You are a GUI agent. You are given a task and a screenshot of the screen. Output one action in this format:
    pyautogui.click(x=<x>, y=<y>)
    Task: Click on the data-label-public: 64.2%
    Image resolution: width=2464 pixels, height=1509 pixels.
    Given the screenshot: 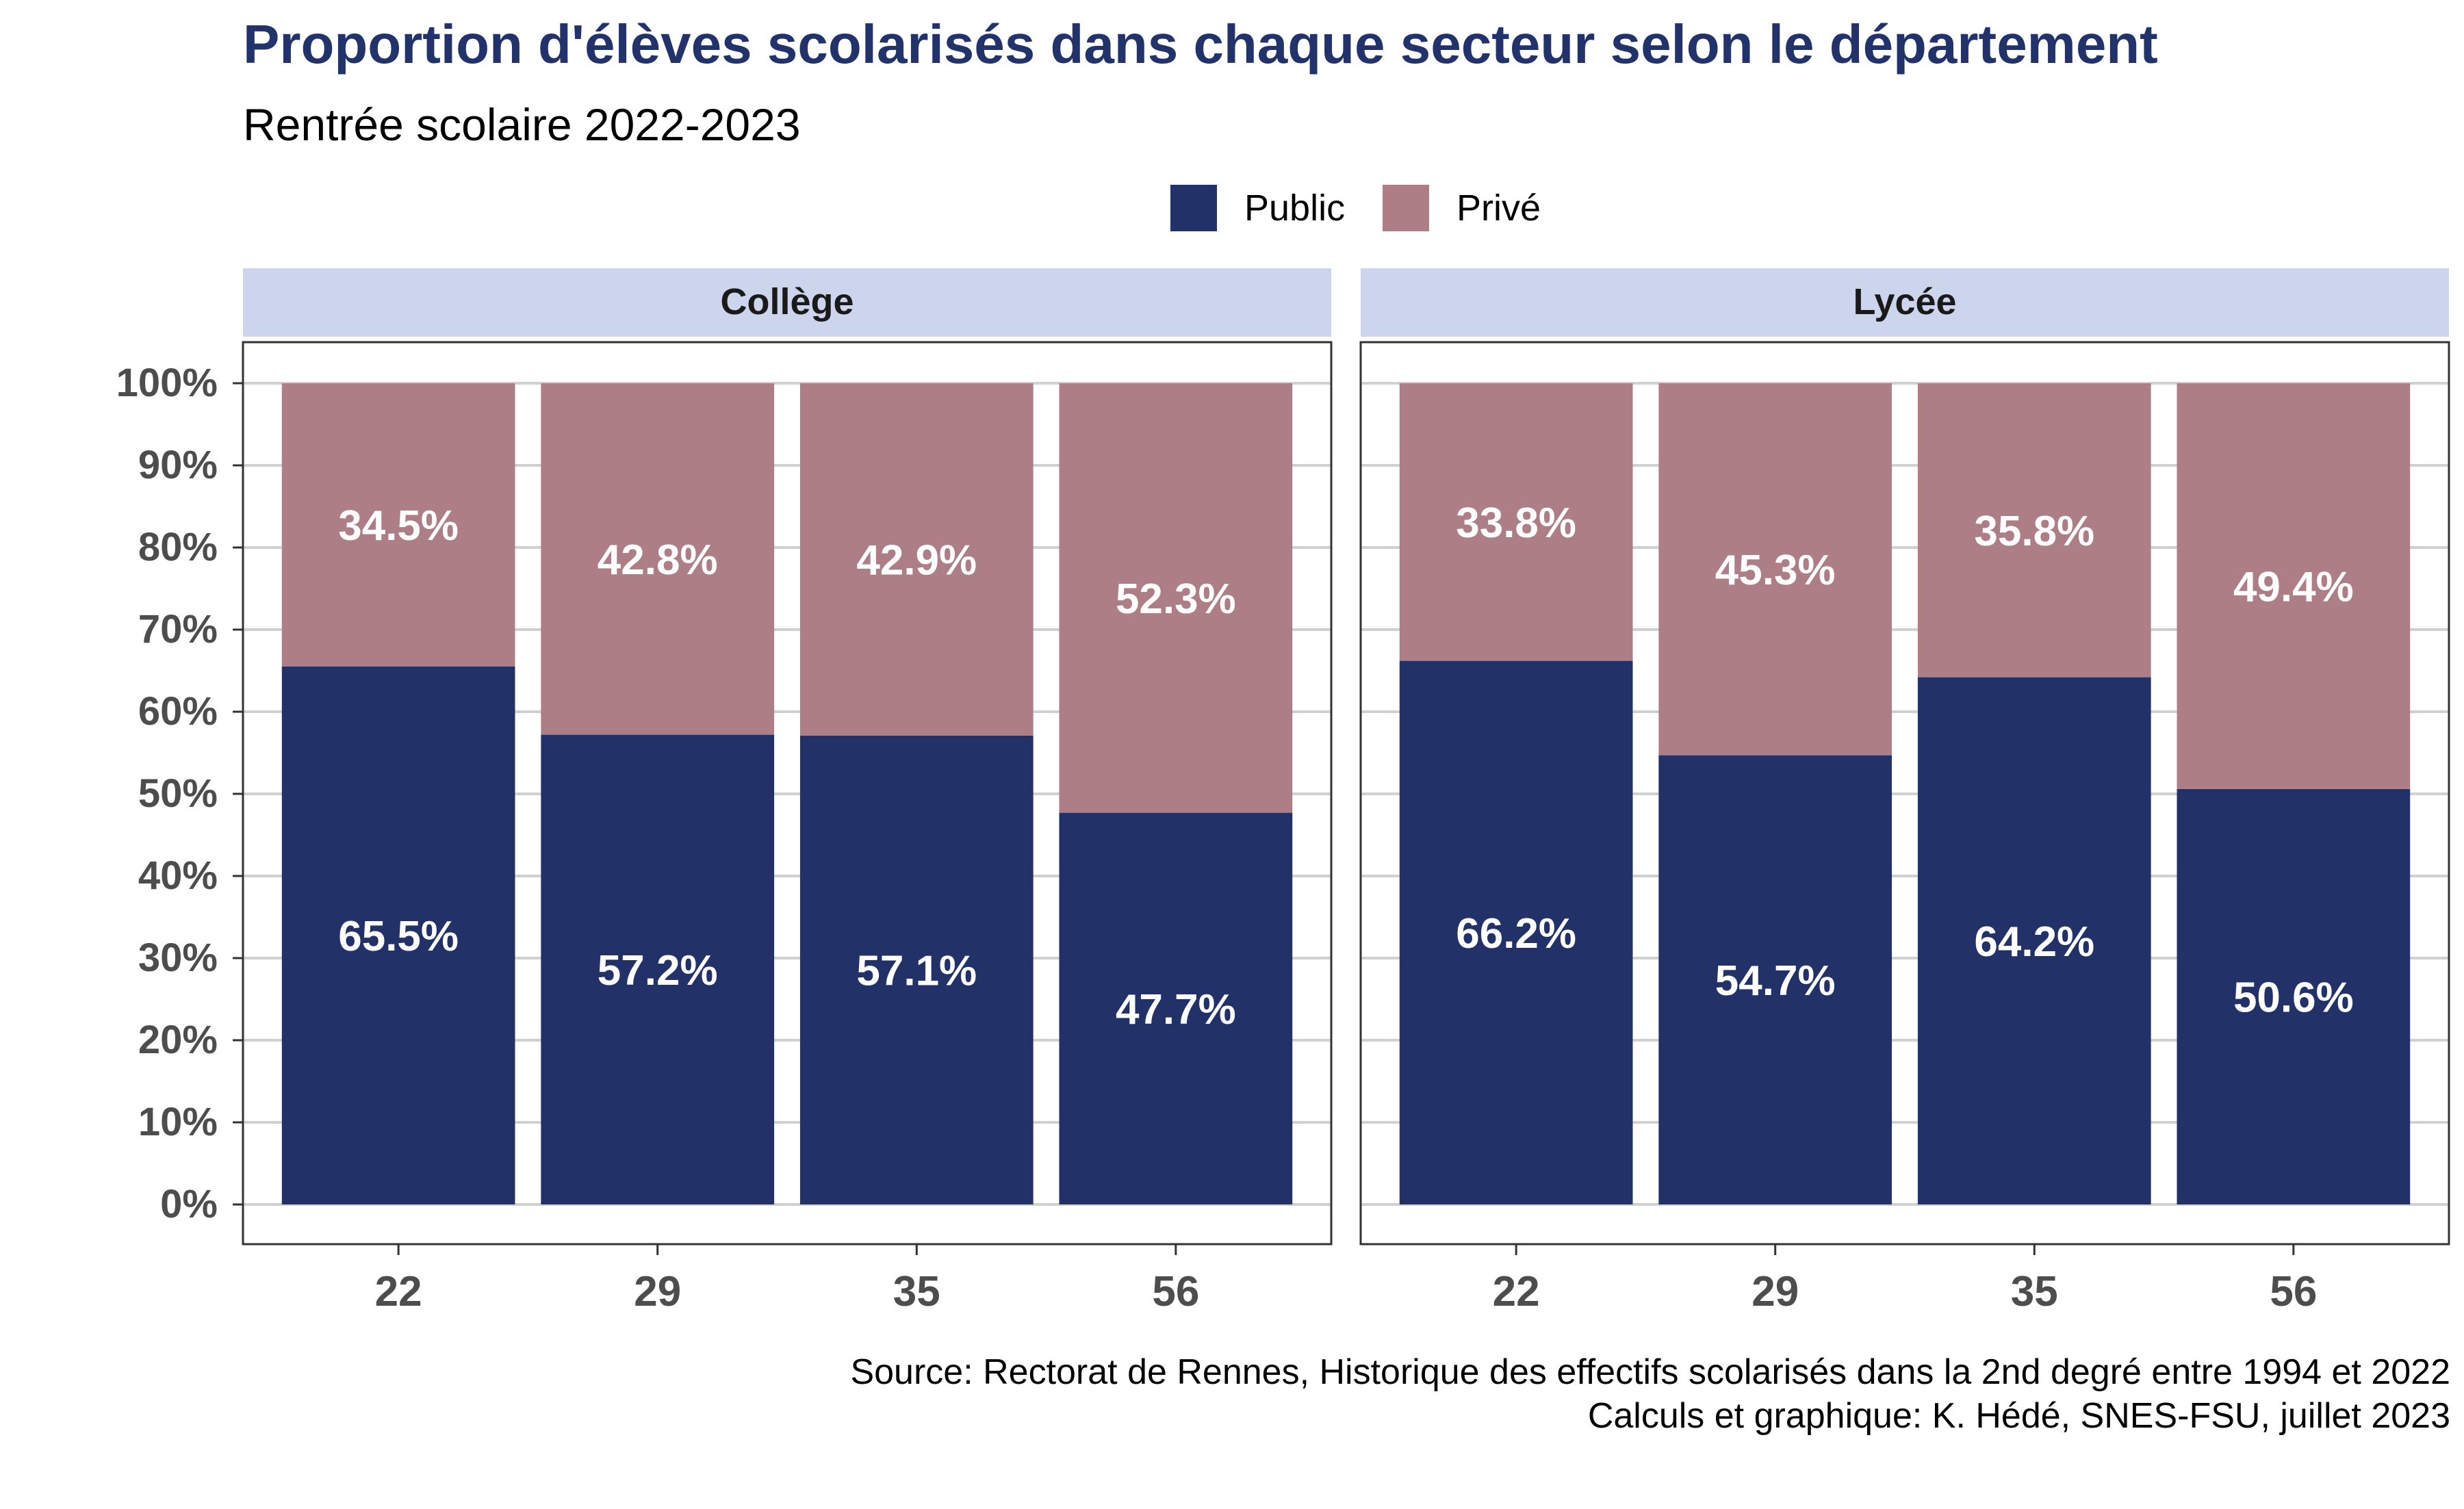 What is the action you would take?
    pyautogui.click(x=2034, y=942)
    